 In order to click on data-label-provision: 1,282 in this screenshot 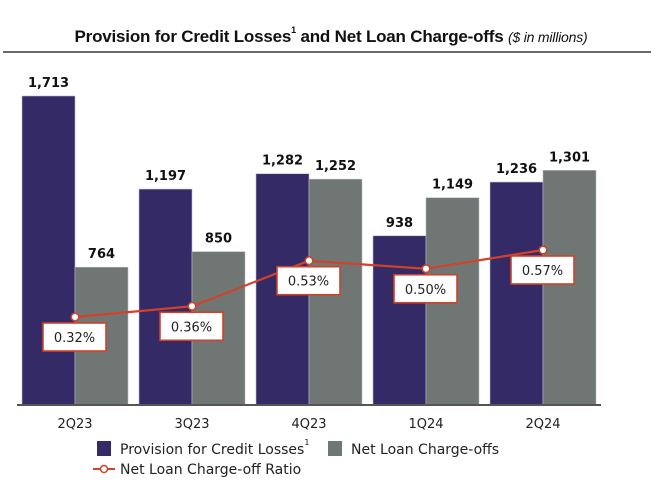, I will do `click(282, 161)`.